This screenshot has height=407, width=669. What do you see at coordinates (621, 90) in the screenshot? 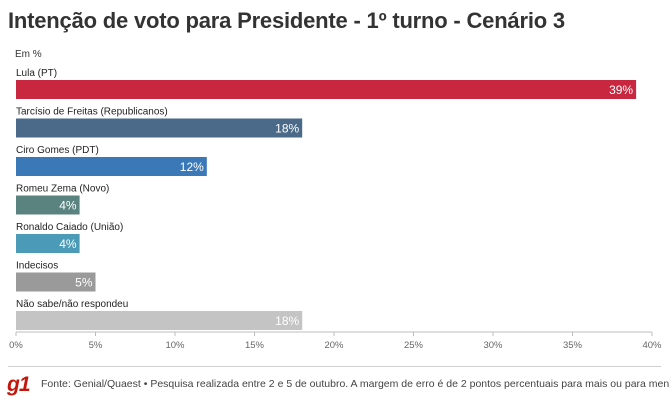
I see `data-label: 39%` at bounding box center [621, 90].